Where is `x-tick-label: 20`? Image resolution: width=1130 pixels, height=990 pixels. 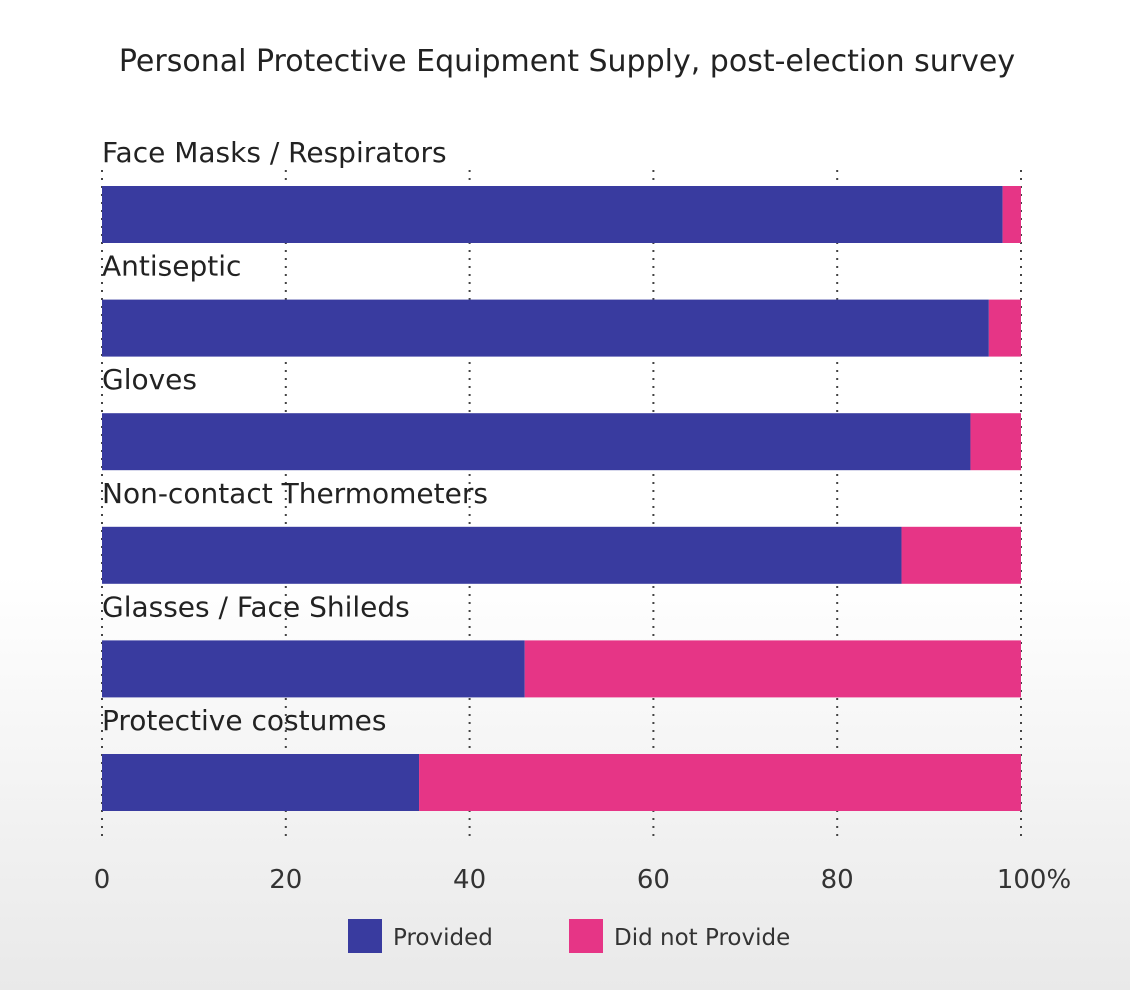 x-tick-label: 20 is located at coordinates (285, 880).